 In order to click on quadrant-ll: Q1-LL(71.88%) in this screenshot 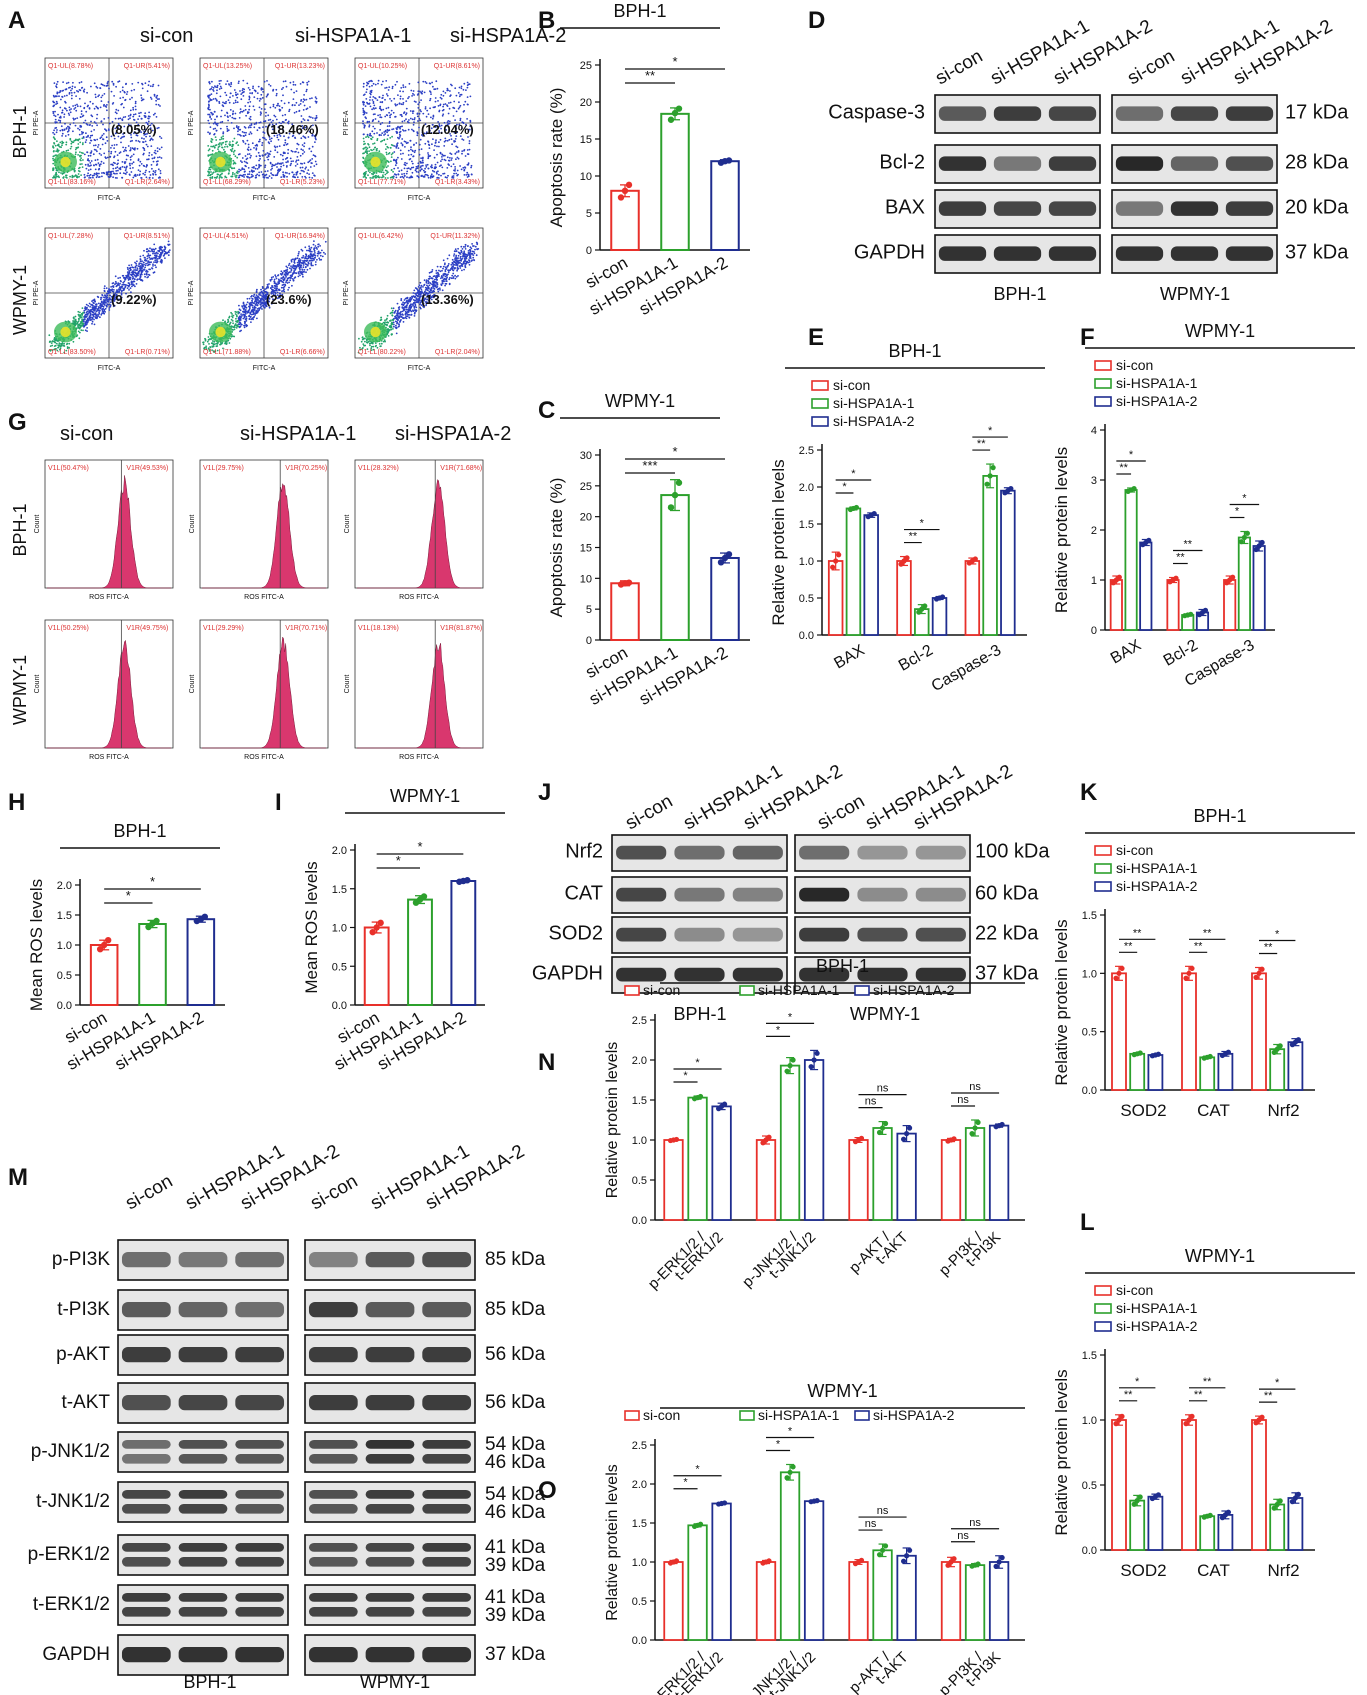, I will do `click(227, 352)`.